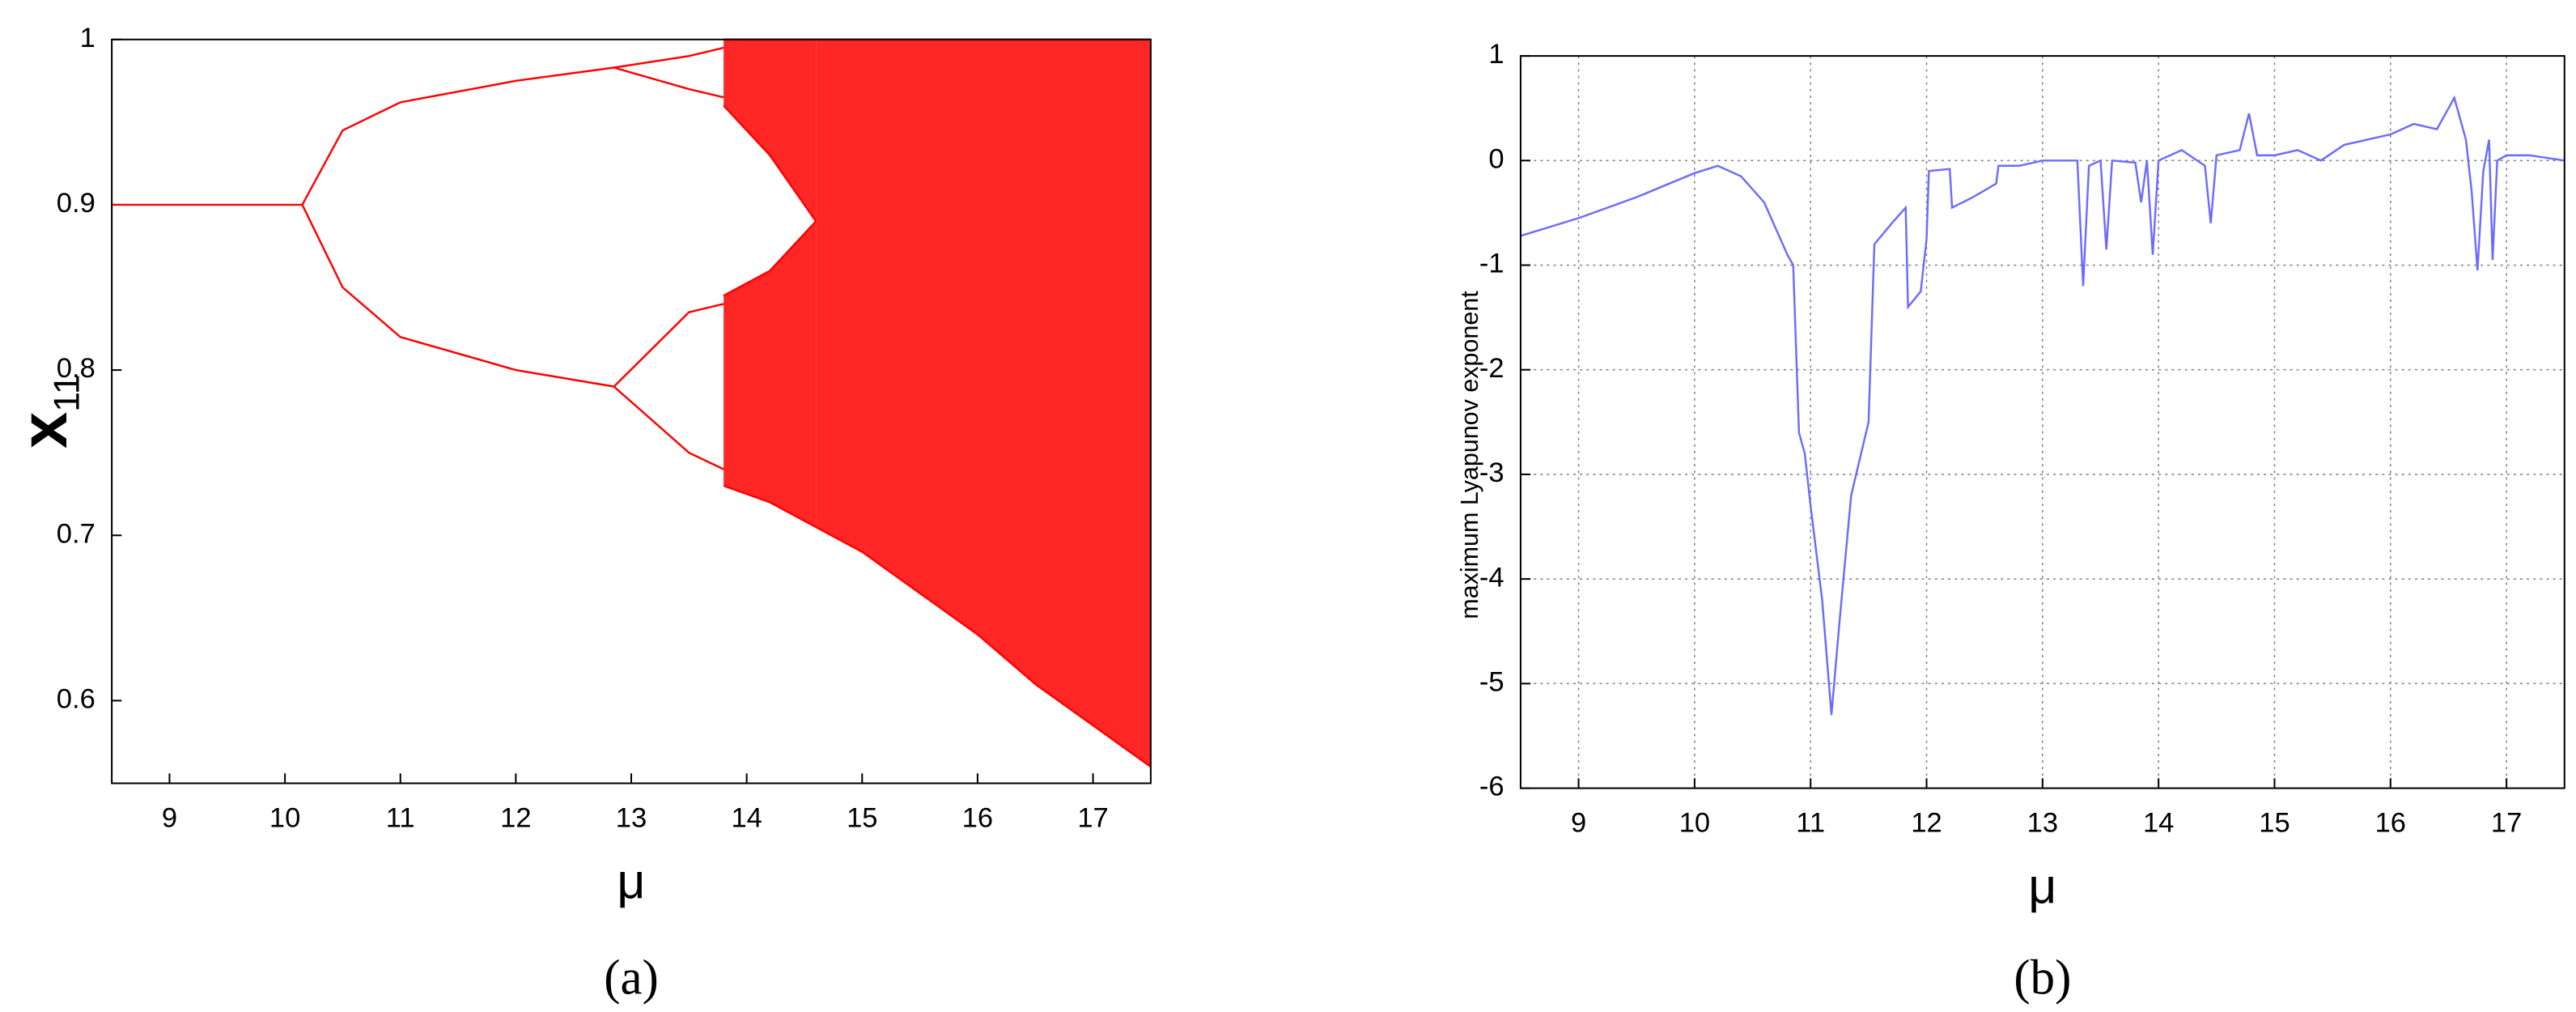 Image resolution: width=2576 pixels, height=1012 pixels. I want to click on y-axis-label-main: x, so click(44, 430).